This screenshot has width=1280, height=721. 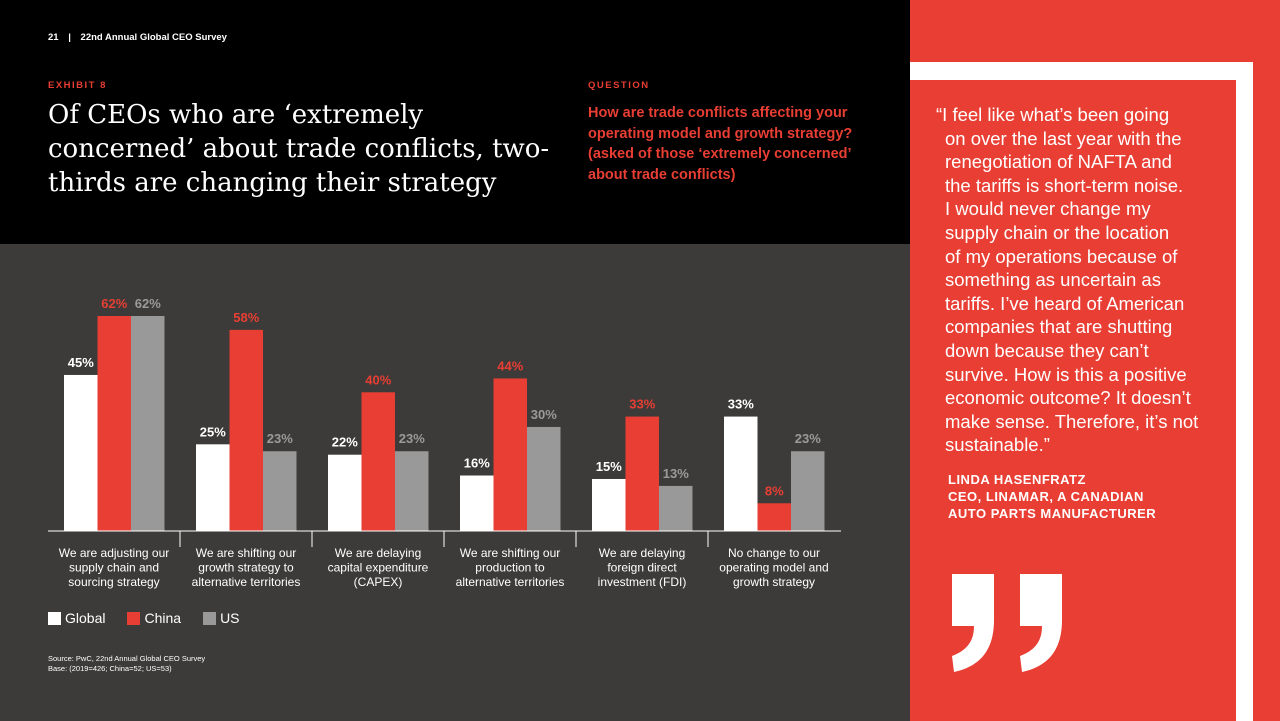 I want to click on quote-line: on over the last year with the, so click(x=1063, y=138).